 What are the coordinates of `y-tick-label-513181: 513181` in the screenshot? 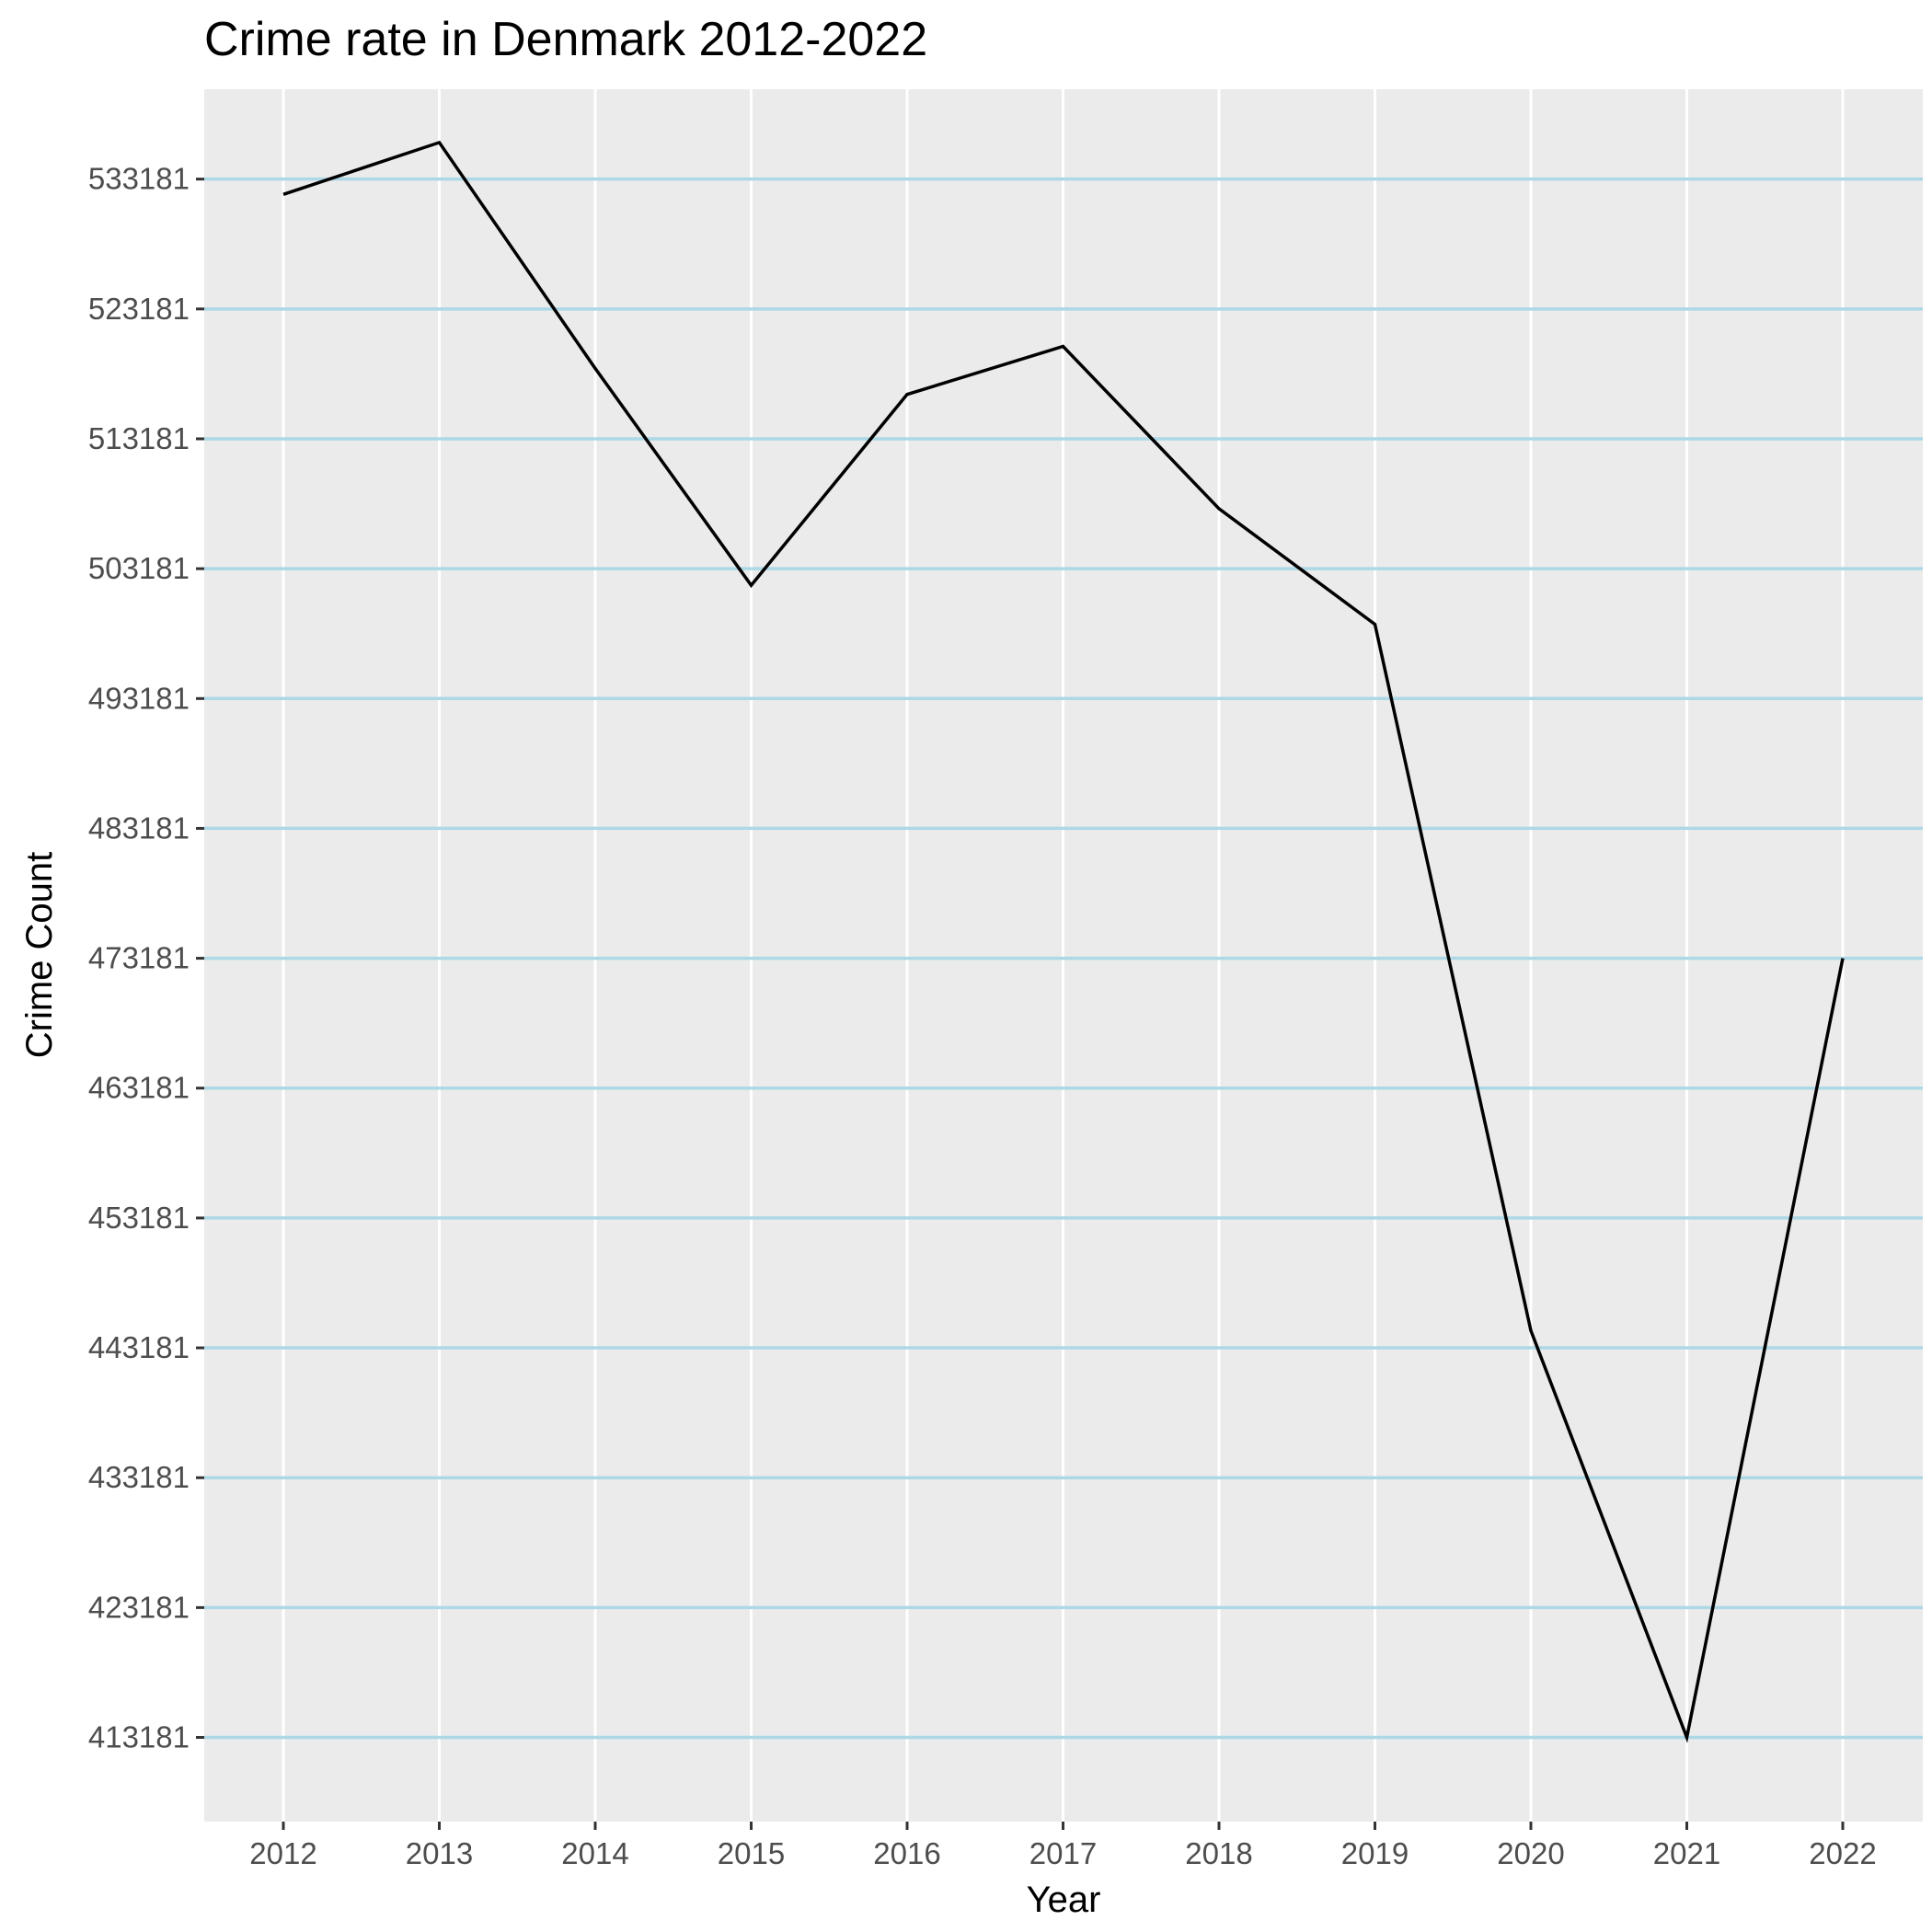 It's located at (139, 438).